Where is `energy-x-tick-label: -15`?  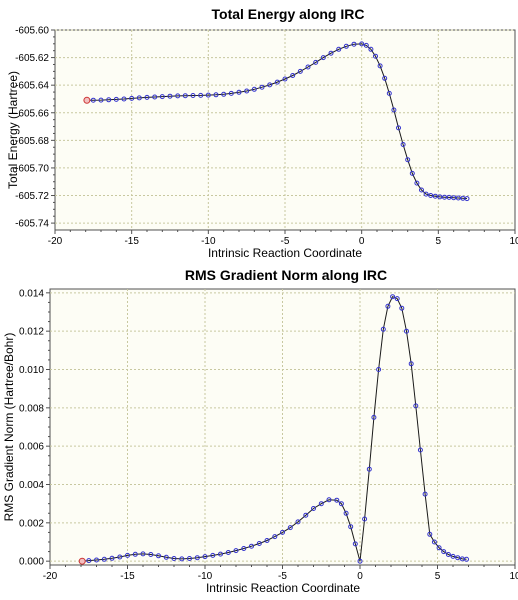 energy-x-tick-label: -15 is located at coordinates (131, 241).